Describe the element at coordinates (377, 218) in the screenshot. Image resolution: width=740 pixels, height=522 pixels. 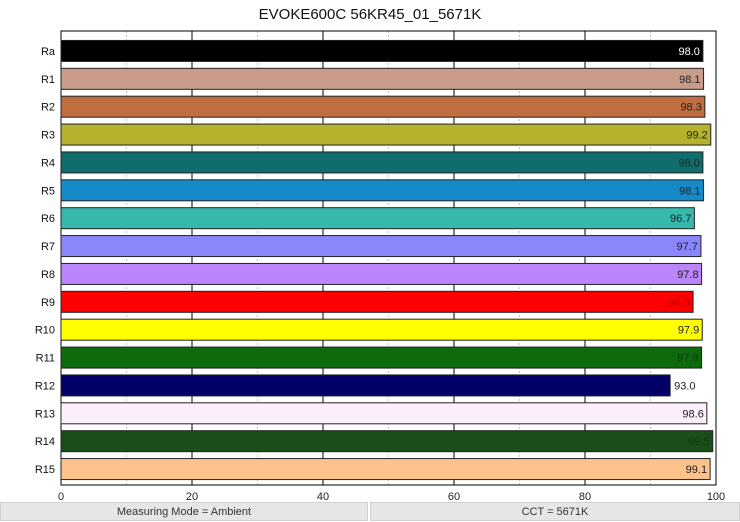
I see `bar-R6` at that location.